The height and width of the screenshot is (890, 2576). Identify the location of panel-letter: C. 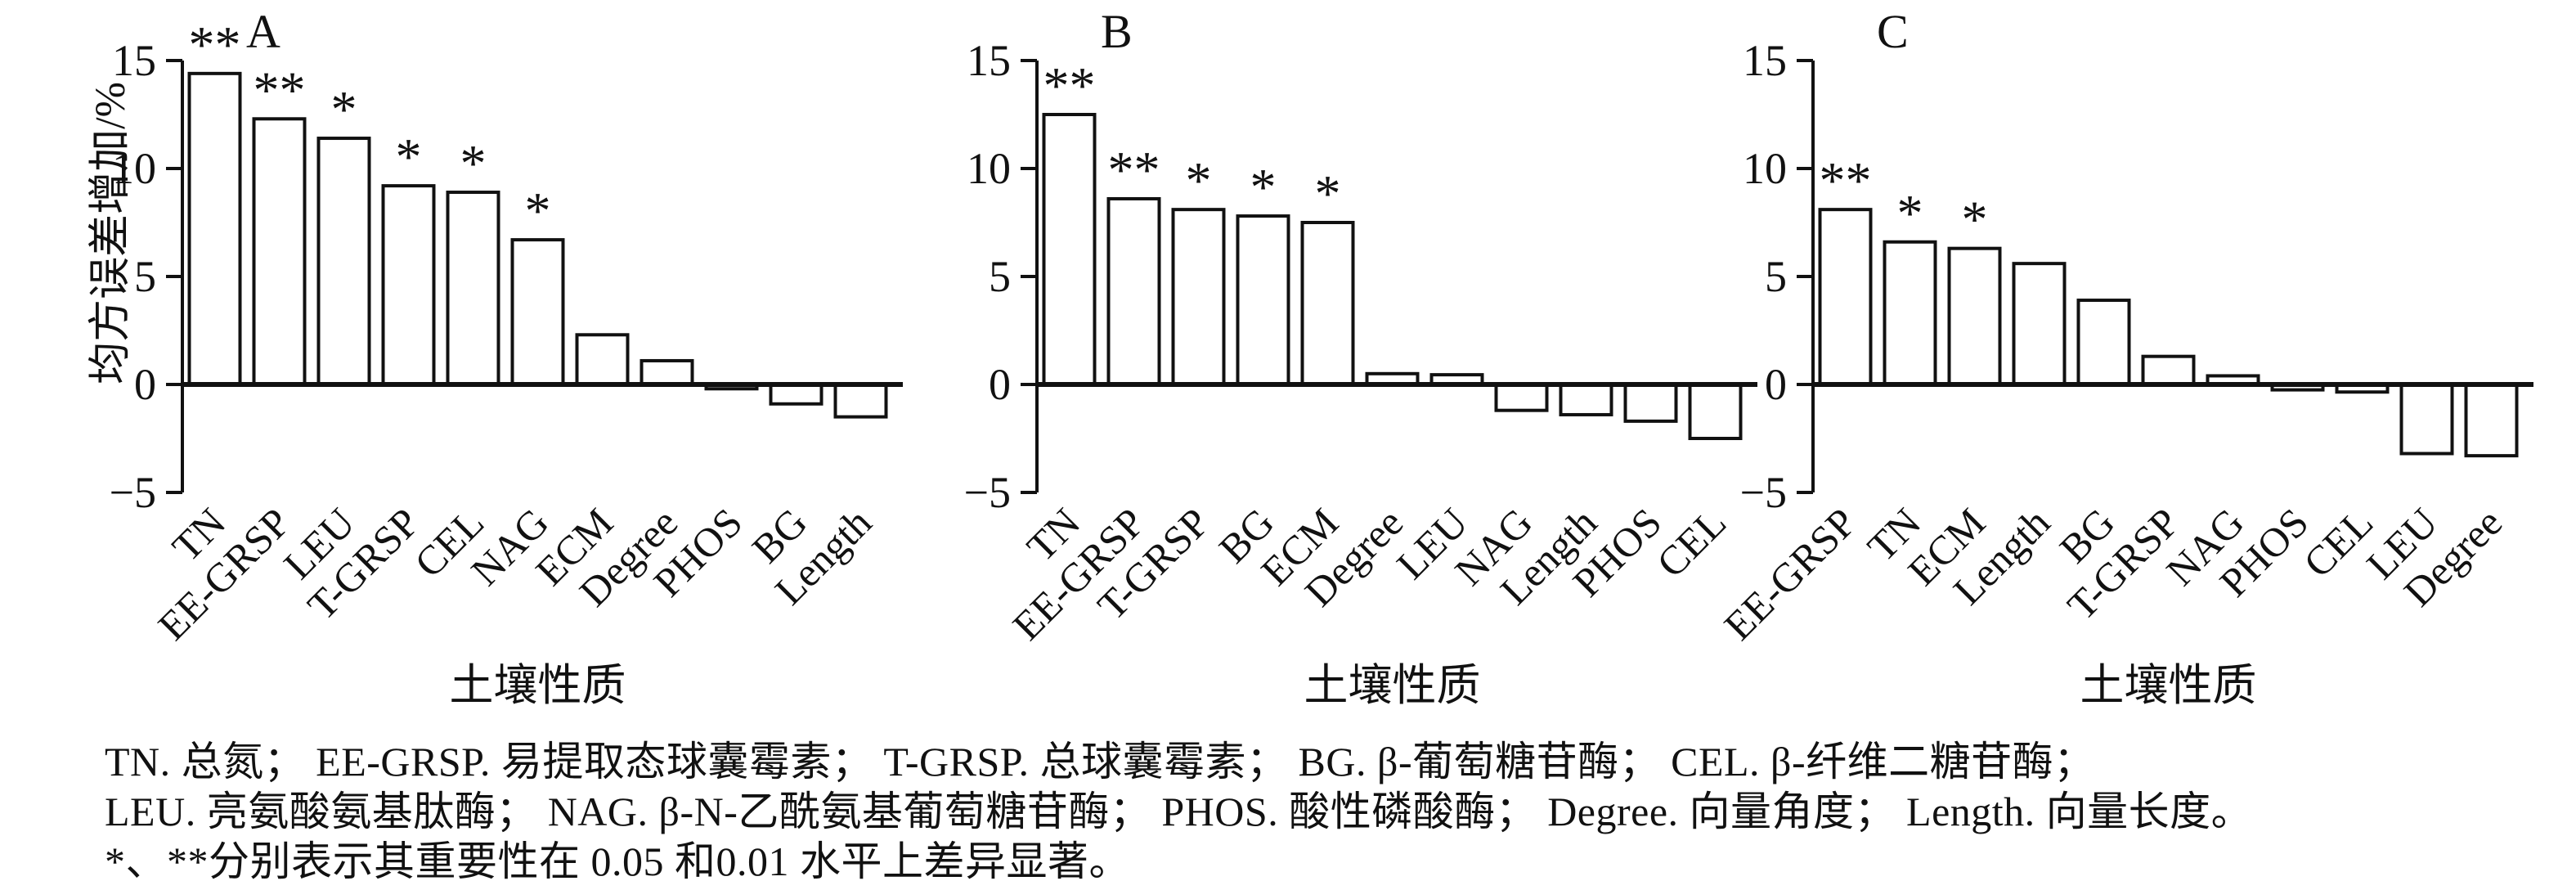
(1893, 31).